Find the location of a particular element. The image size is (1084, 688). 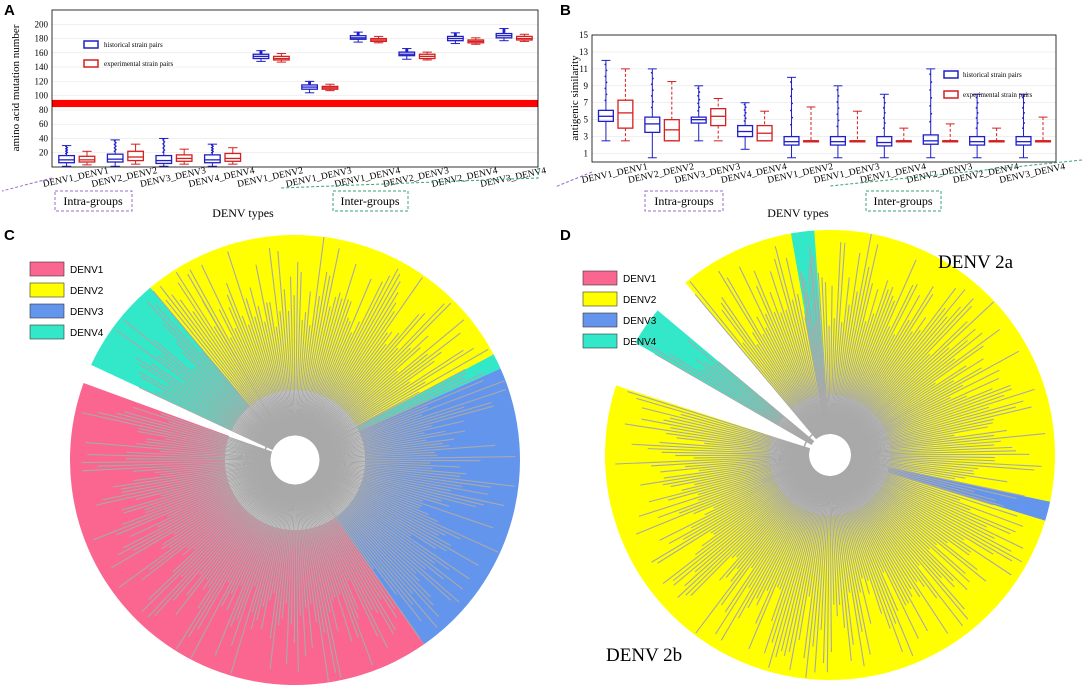

box-body is located at coordinates (115, 158).